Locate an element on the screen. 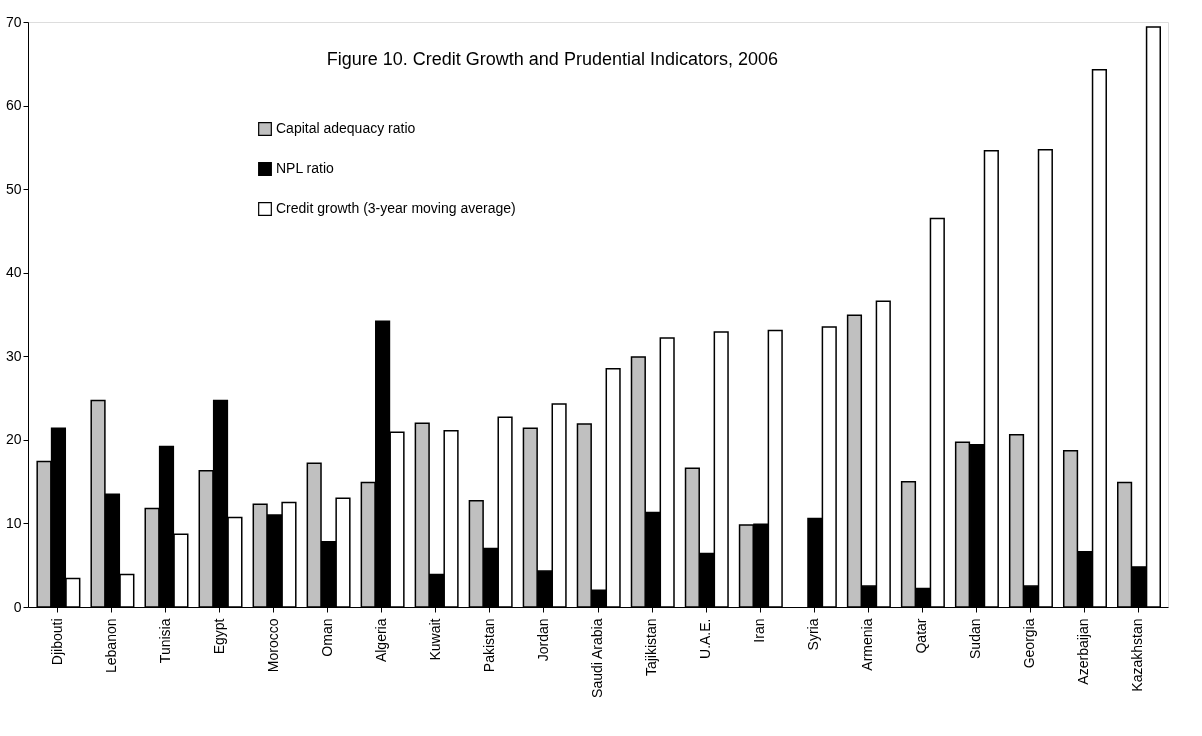 The height and width of the screenshot is (736, 1202). y-tick-label: 50 is located at coordinates (13, 188).